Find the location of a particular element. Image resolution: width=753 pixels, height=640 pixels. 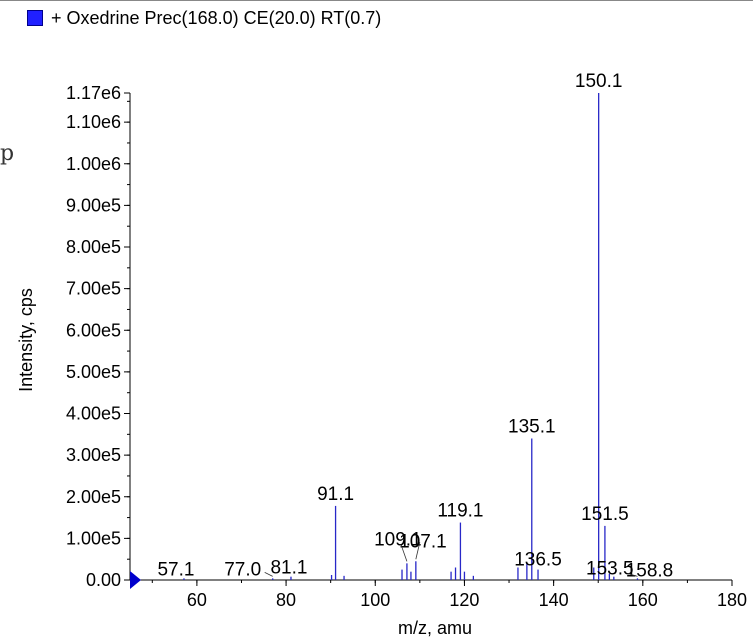

x-tick-label: 100 is located at coordinates (375, 600).